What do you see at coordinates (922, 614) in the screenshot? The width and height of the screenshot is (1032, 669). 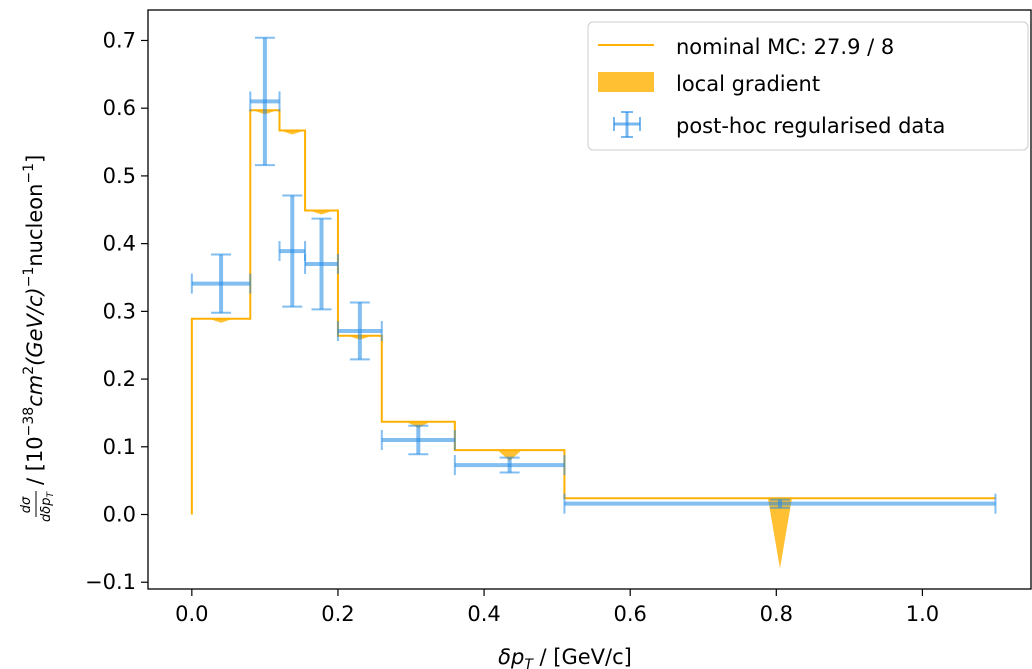 I see `x-tick-label: 1.0` at bounding box center [922, 614].